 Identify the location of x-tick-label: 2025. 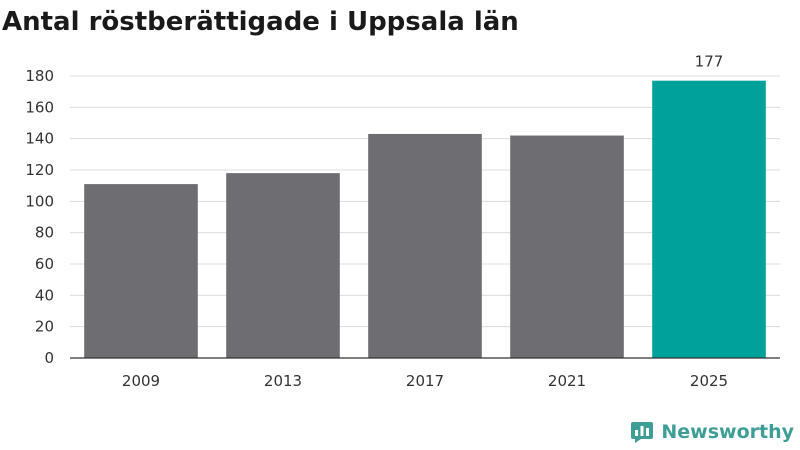
(709, 381).